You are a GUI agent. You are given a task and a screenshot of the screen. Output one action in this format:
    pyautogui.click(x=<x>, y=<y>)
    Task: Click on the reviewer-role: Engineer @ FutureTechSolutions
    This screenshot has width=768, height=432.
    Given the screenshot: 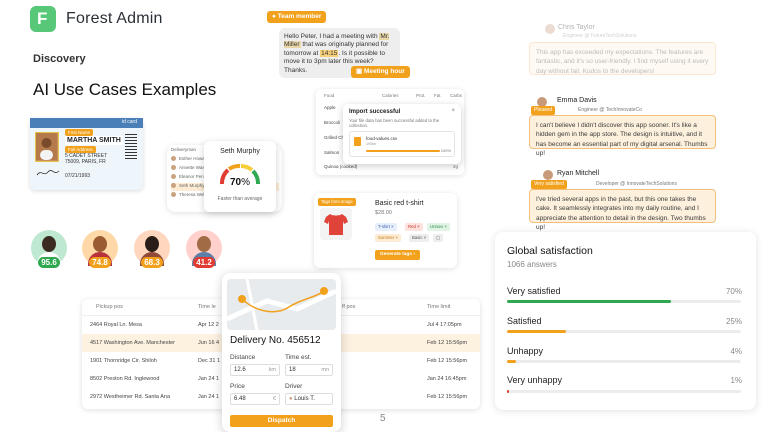 What is the action you would take?
    pyautogui.click(x=600, y=36)
    